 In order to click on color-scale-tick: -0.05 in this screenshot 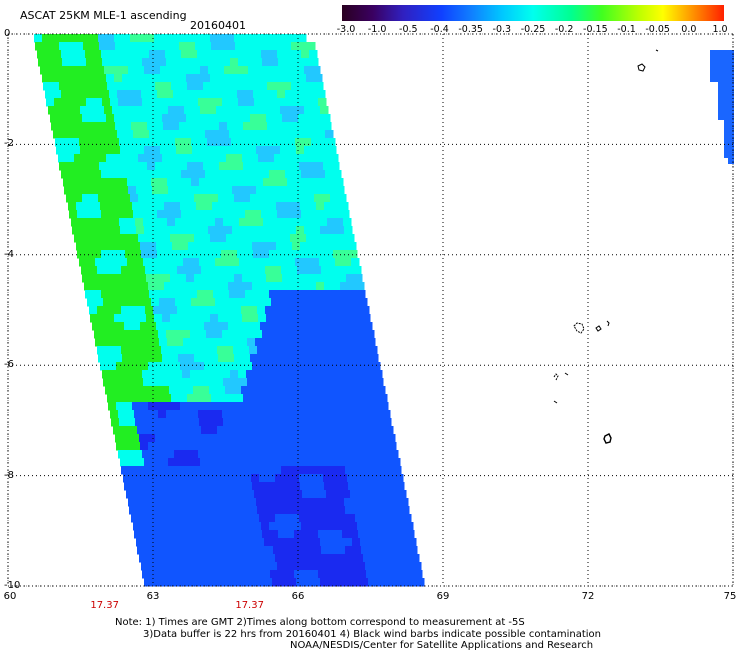, I will do `click(657, 29)`.